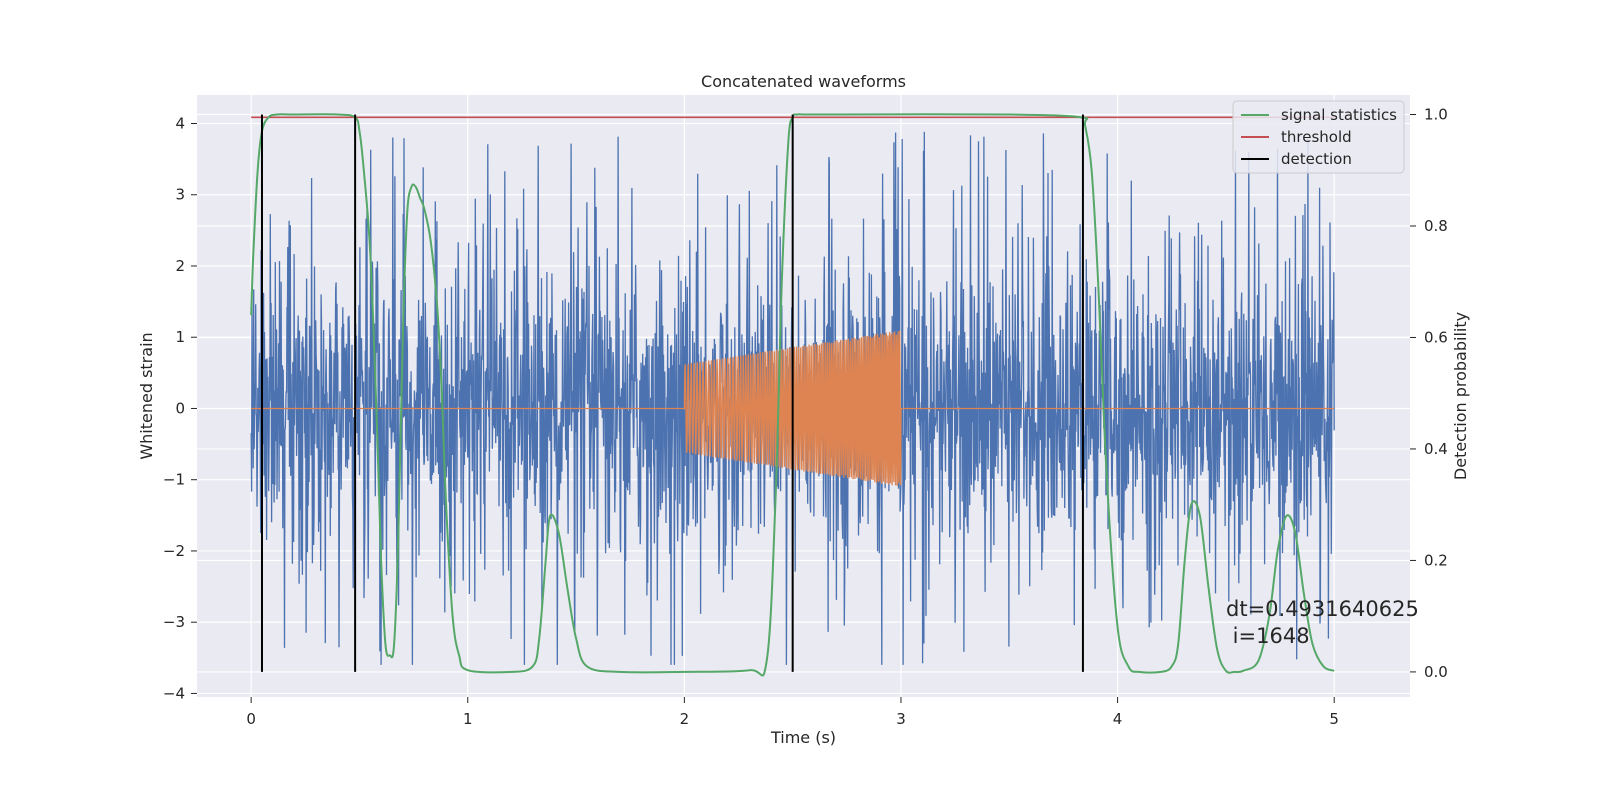 The image size is (1600, 800). I want to click on legend: signal statistics threshold detection, so click(1318, 137).